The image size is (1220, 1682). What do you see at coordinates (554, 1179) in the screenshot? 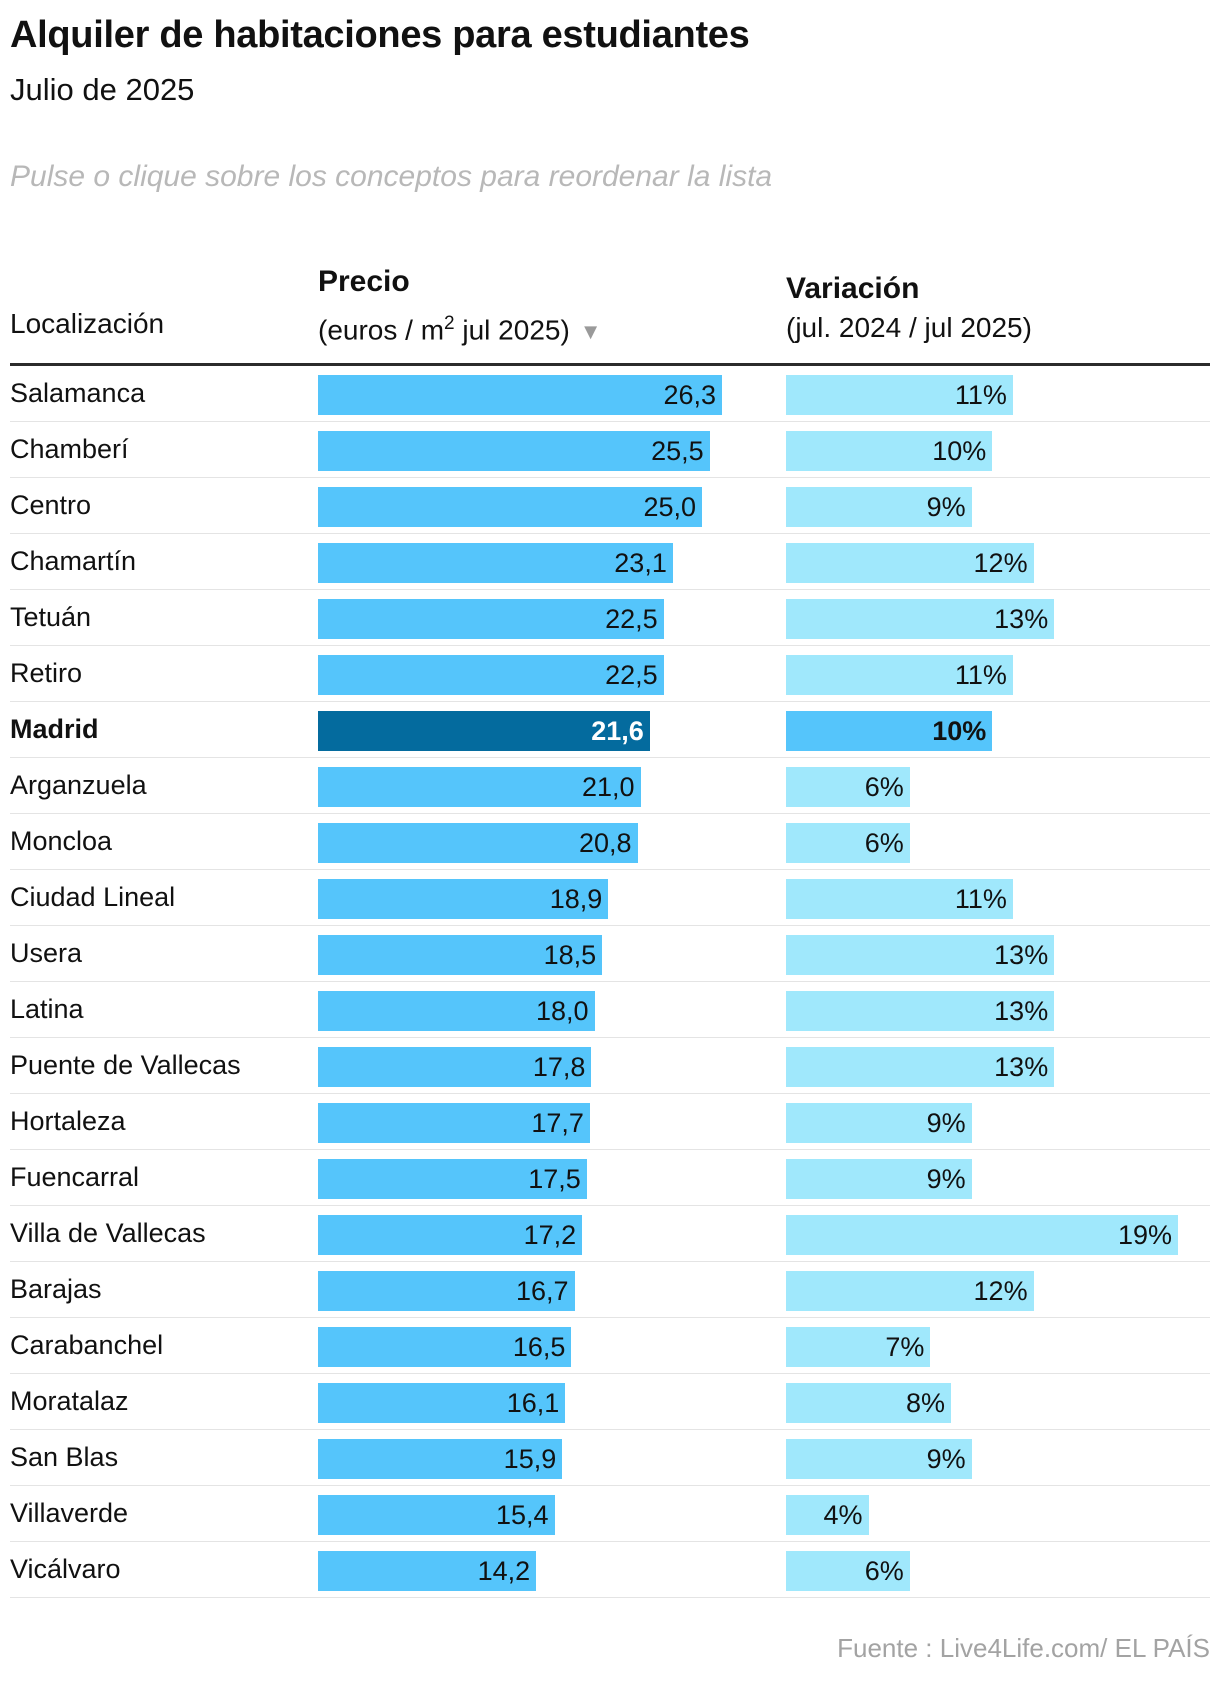
I see `price-value-label: 17,5` at bounding box center [554, 1179].